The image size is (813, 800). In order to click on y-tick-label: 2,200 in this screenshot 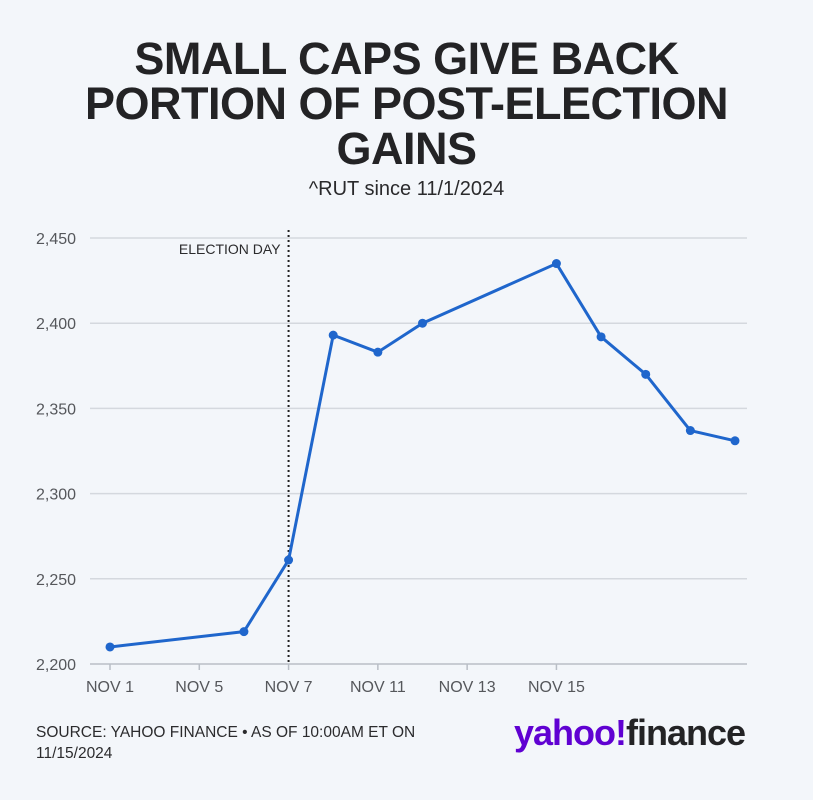, I will do `click(56, 665)`.